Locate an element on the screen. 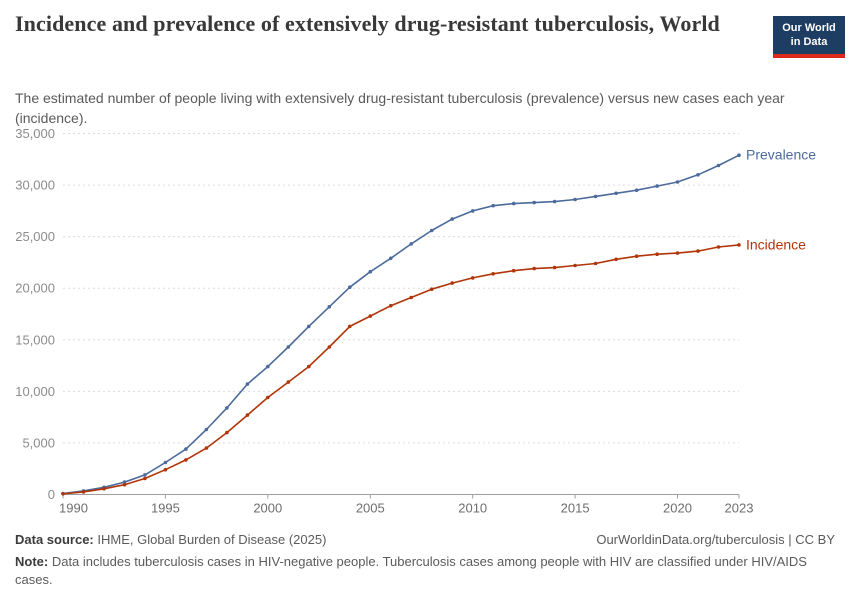 Image resolution: width=850 pixels, height=600 pixels. owid-logo-line1: Our World is located at coordinates (809, 28).